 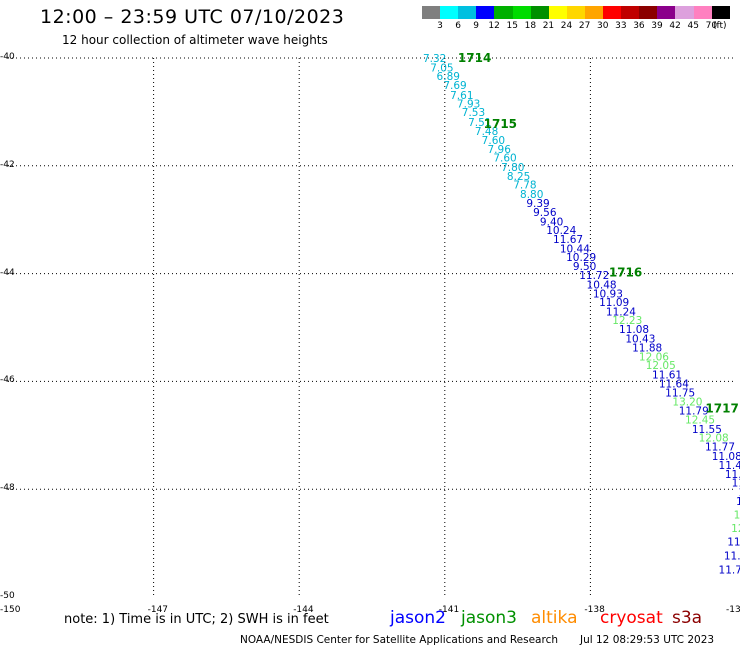 I want to click on data-label: 11, so click(x=739, y=493).